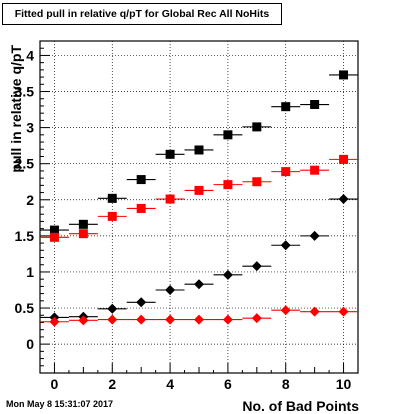 The image size is (400, 414). What do you see at coordinates (344, 384) in the screenshot?
I see `x-tick-label: 10` at bounding box center [344, 384].